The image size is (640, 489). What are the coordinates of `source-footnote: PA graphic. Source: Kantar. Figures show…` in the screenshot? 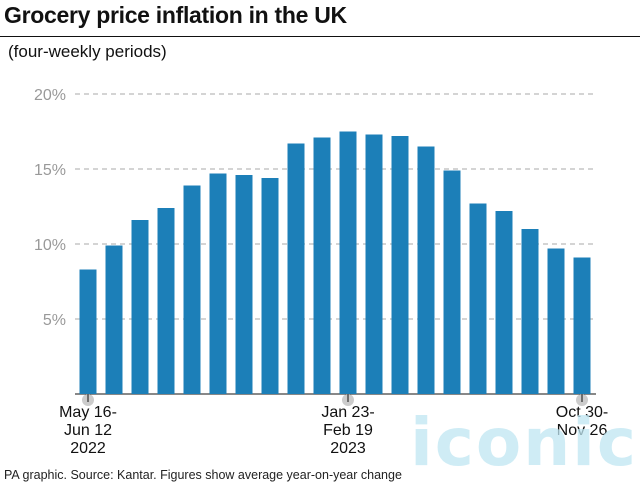 It's located at (203, 475).